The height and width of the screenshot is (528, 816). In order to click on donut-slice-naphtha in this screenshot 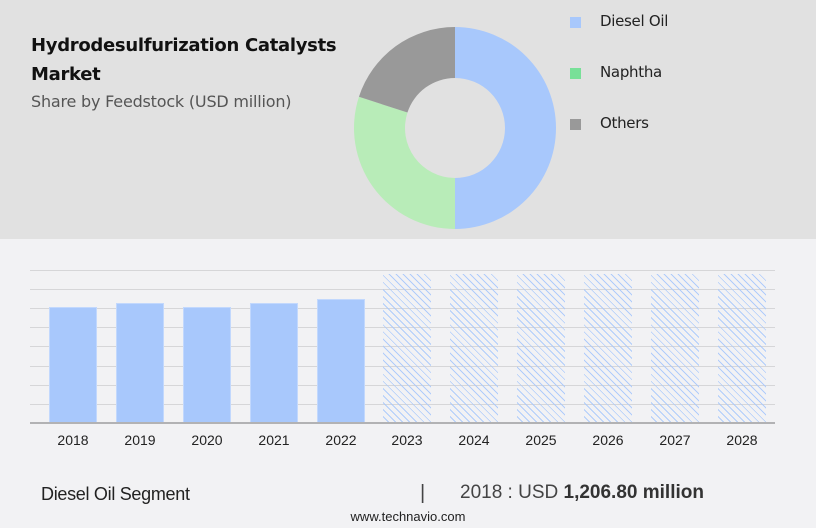, I will do `click(404, 162)`.